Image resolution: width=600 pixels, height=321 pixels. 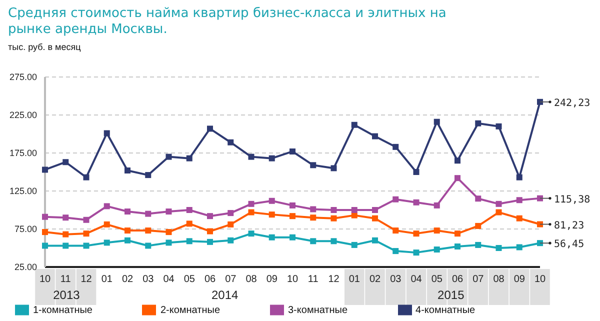 I want to click on y-tick-label: 275.00, so click(x=23, y=77).